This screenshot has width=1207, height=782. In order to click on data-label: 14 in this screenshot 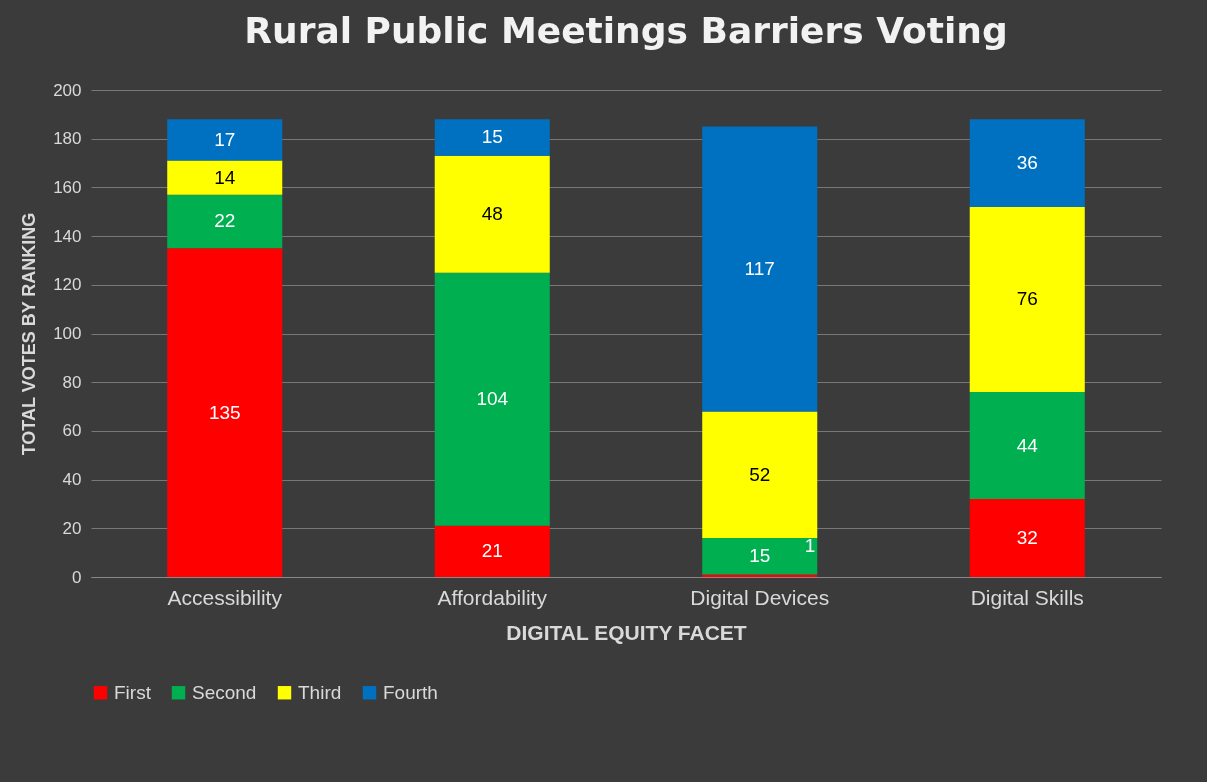, I will do `click(225, 177)`.